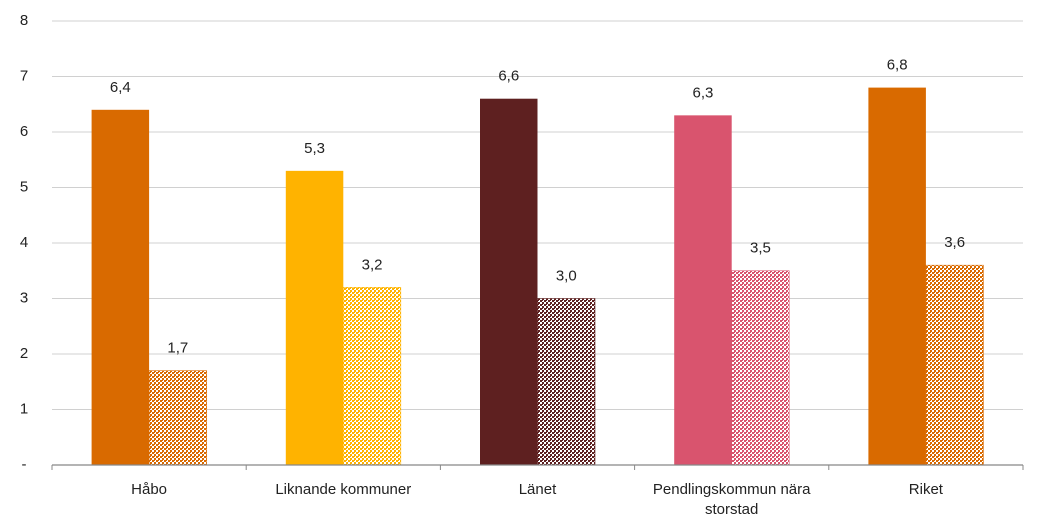  Describe the element at coordinates (343, 489) in the screenshot. I see `x-tick-label: Liknande kommuner` at that location.